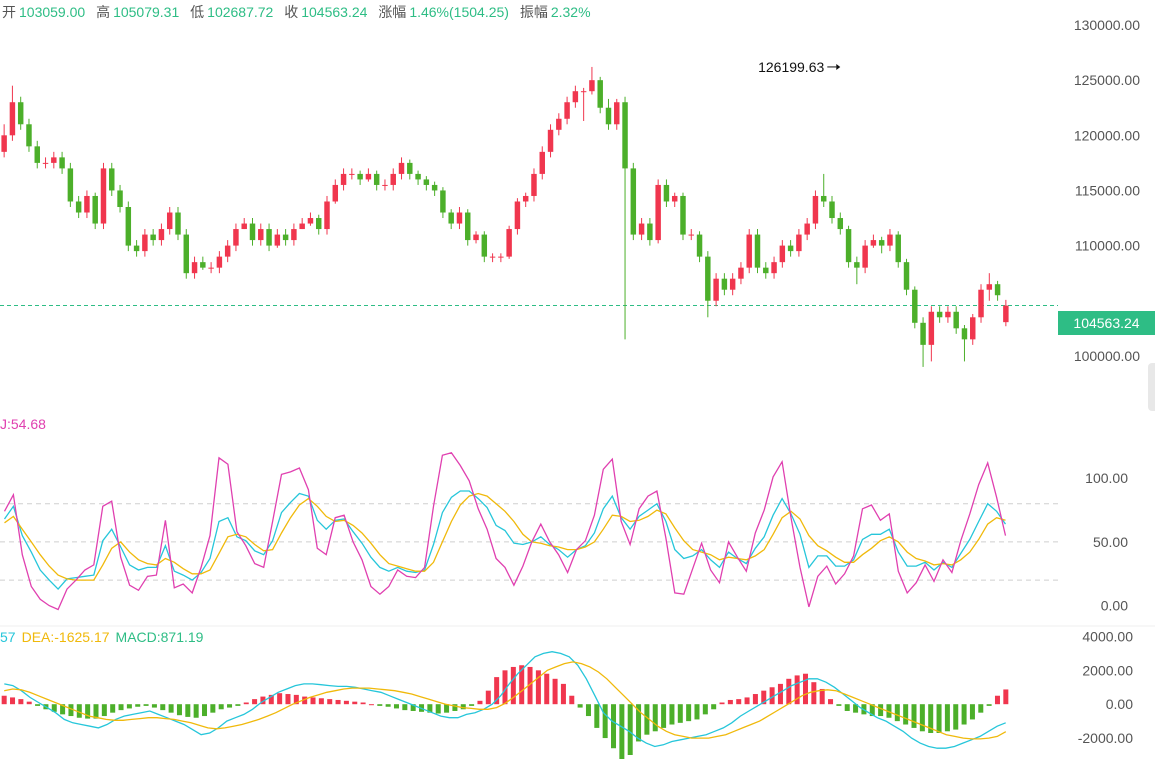 The image size is (1155, 759). I want to click on extreme-annotations: 126199.6398944.36, so click(799, 67).